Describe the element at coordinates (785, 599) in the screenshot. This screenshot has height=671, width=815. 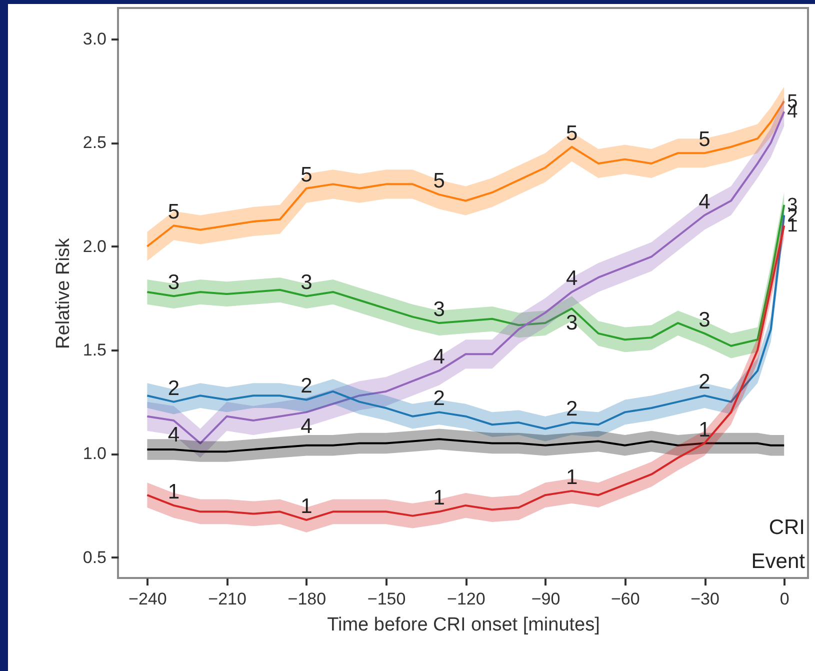
I see `x-tick-label: 0` at that location.